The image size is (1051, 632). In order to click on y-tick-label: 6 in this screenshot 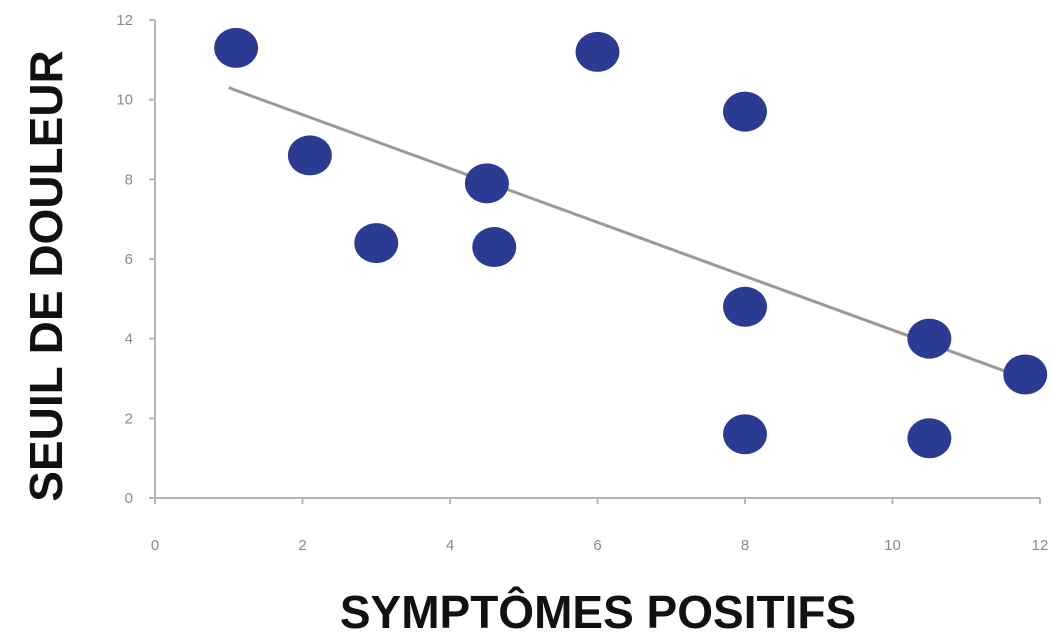, I will do `click(129, 259)`.